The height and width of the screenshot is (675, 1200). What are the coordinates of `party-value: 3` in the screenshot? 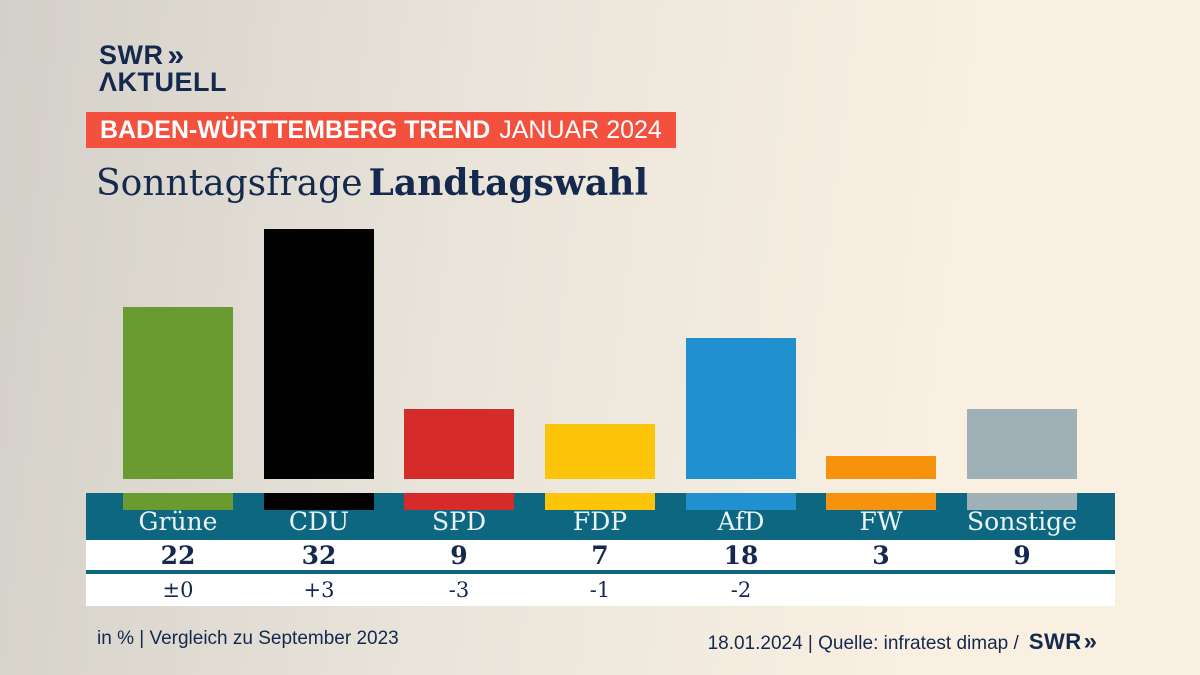 It's located at (881, 555).